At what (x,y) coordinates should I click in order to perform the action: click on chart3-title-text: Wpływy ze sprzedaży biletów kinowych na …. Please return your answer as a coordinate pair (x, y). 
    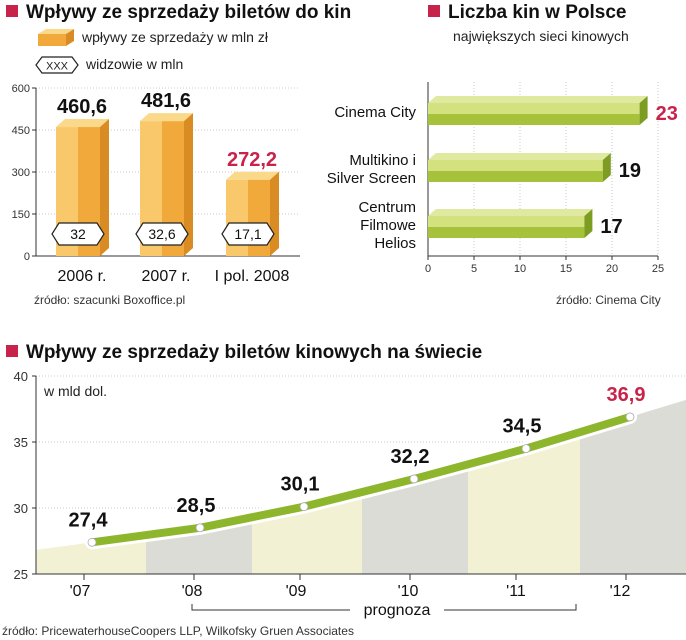
    Looking at the image, I should click on (254, 352).